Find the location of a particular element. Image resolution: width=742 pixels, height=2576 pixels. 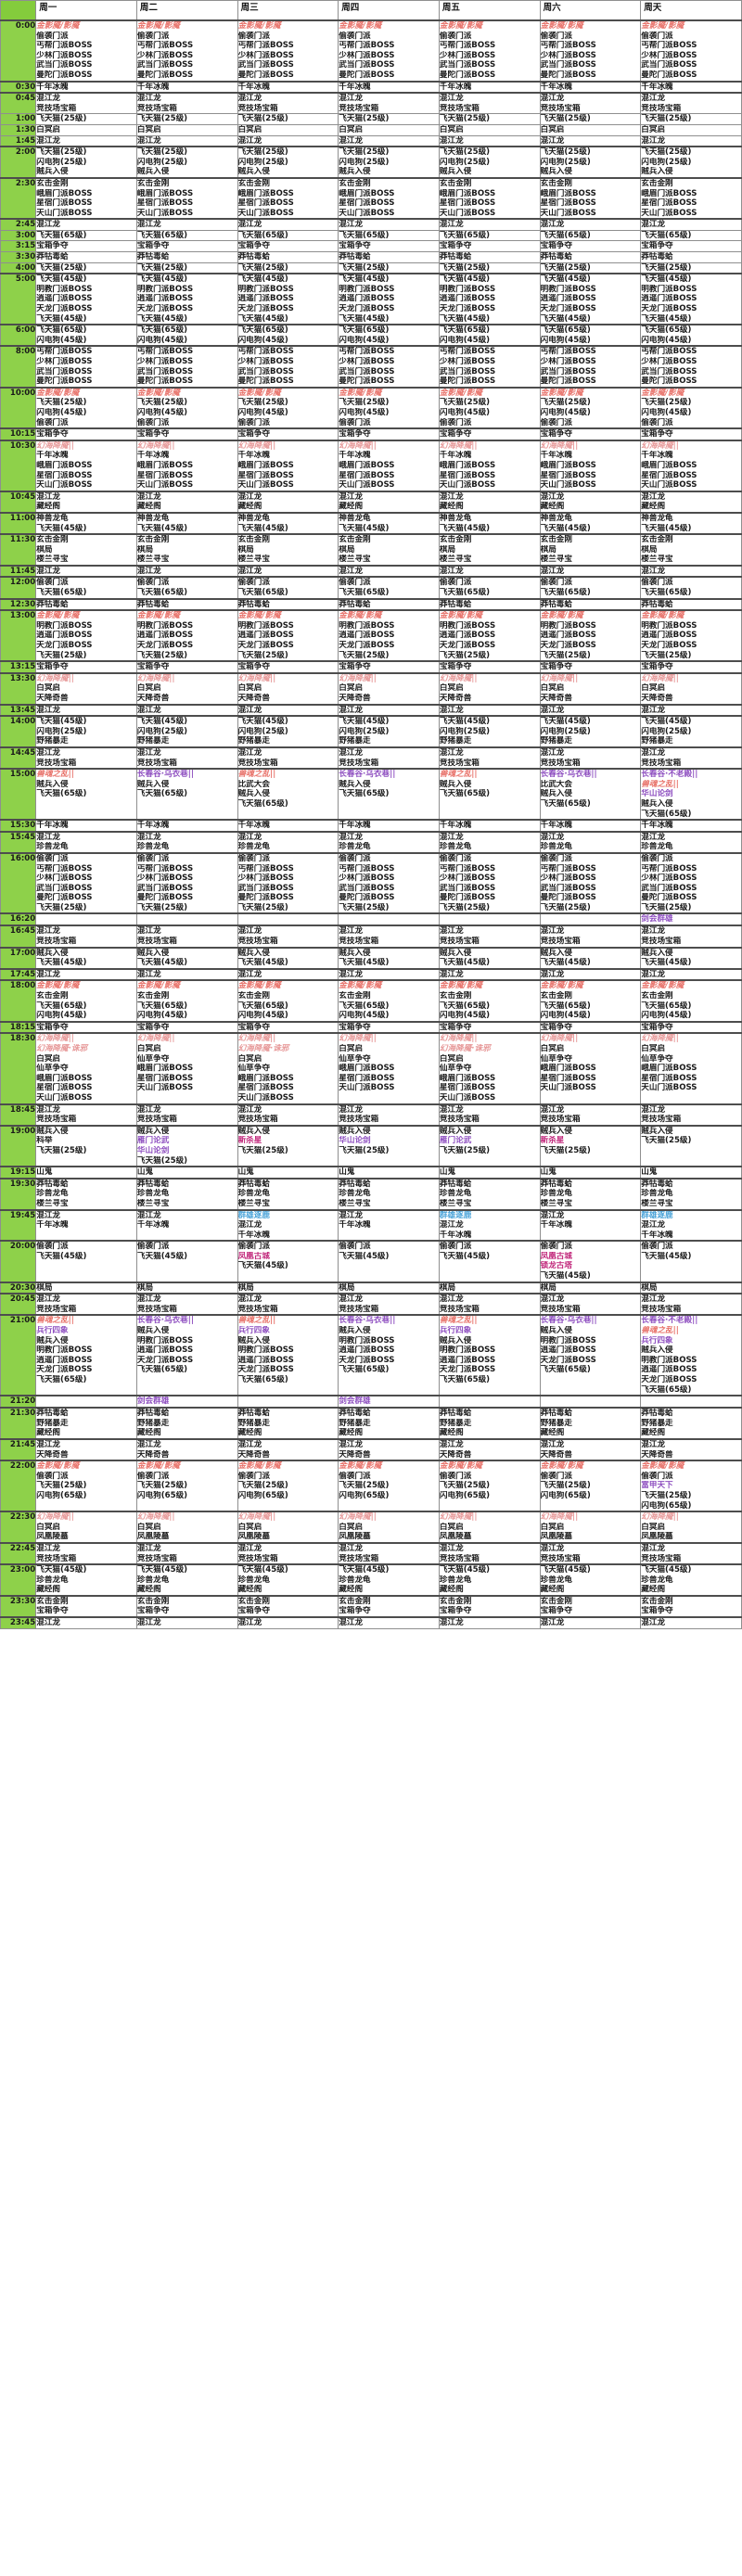

schedule-cell: 偷袭门派 飞天猫(45级) is located at coordinates (691, 1261).